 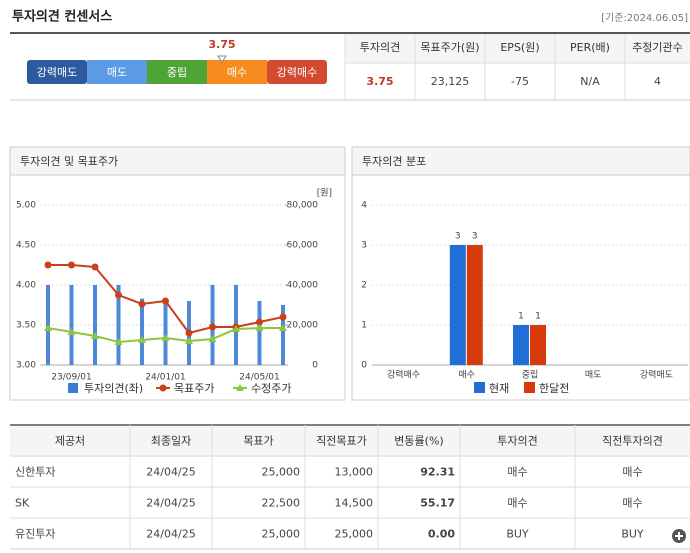 What do you see at coordinates (113, 388) in the screenshot?
I see `legend-label: 투자의견(좌)` at bounding box center [113, 388].